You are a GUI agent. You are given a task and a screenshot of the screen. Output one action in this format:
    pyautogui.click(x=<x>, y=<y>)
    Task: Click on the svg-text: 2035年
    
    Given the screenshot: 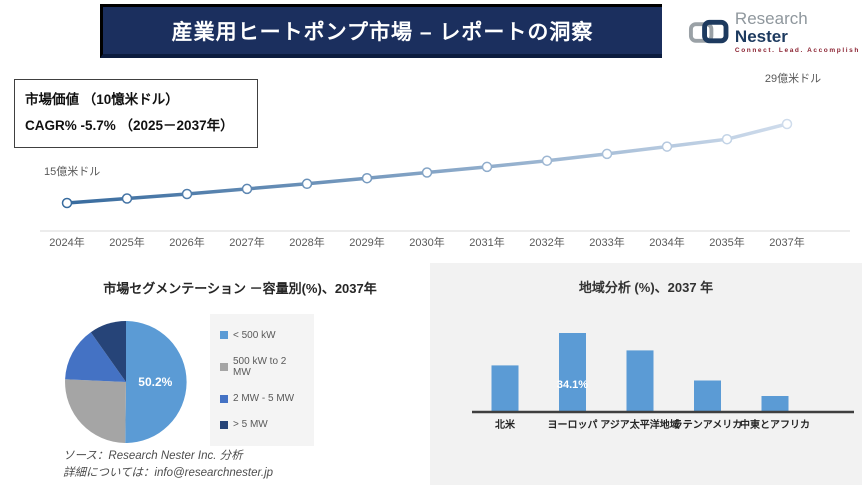 What is the action you would take?
    pyautogui.click(x=726, y=242)
    